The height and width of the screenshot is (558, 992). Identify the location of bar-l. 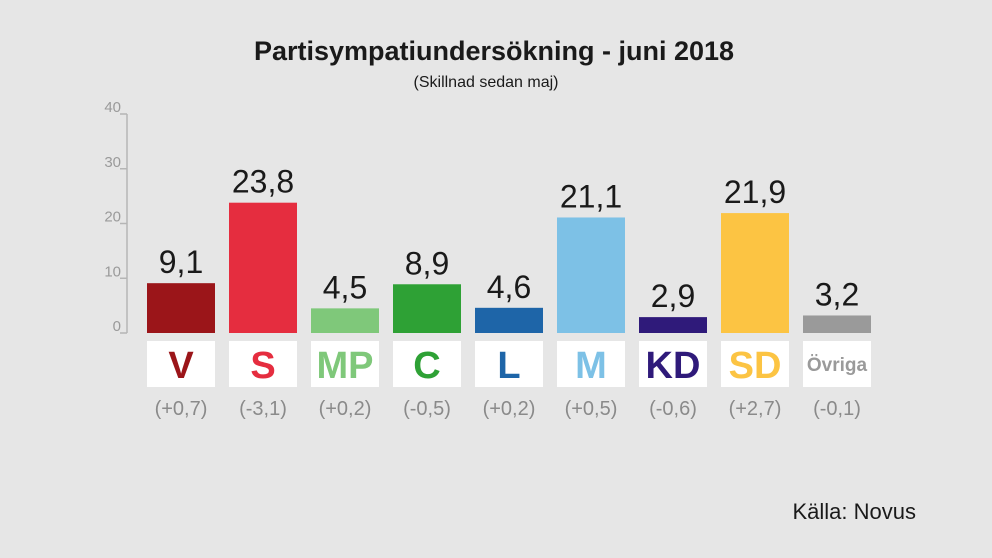
(509, 320).